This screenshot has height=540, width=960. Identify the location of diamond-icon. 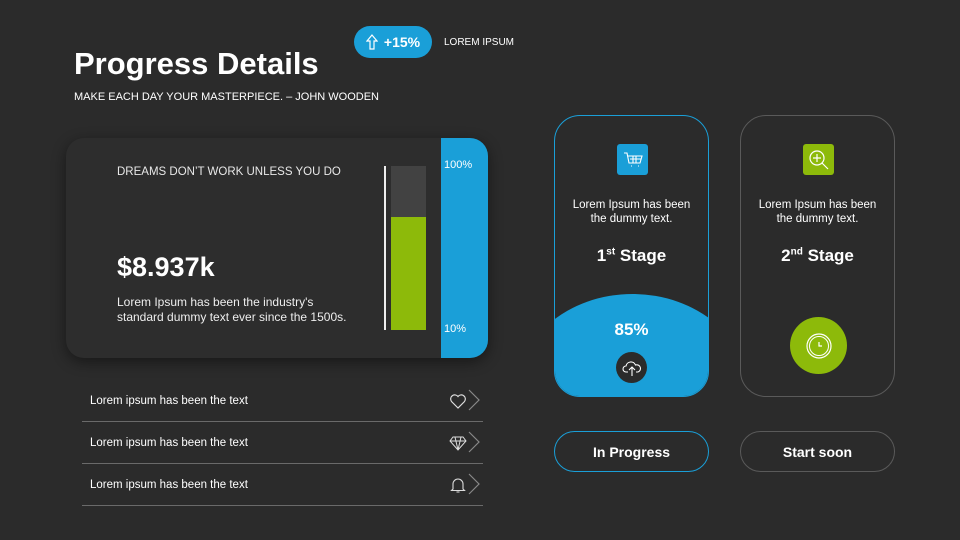
(458, 443).